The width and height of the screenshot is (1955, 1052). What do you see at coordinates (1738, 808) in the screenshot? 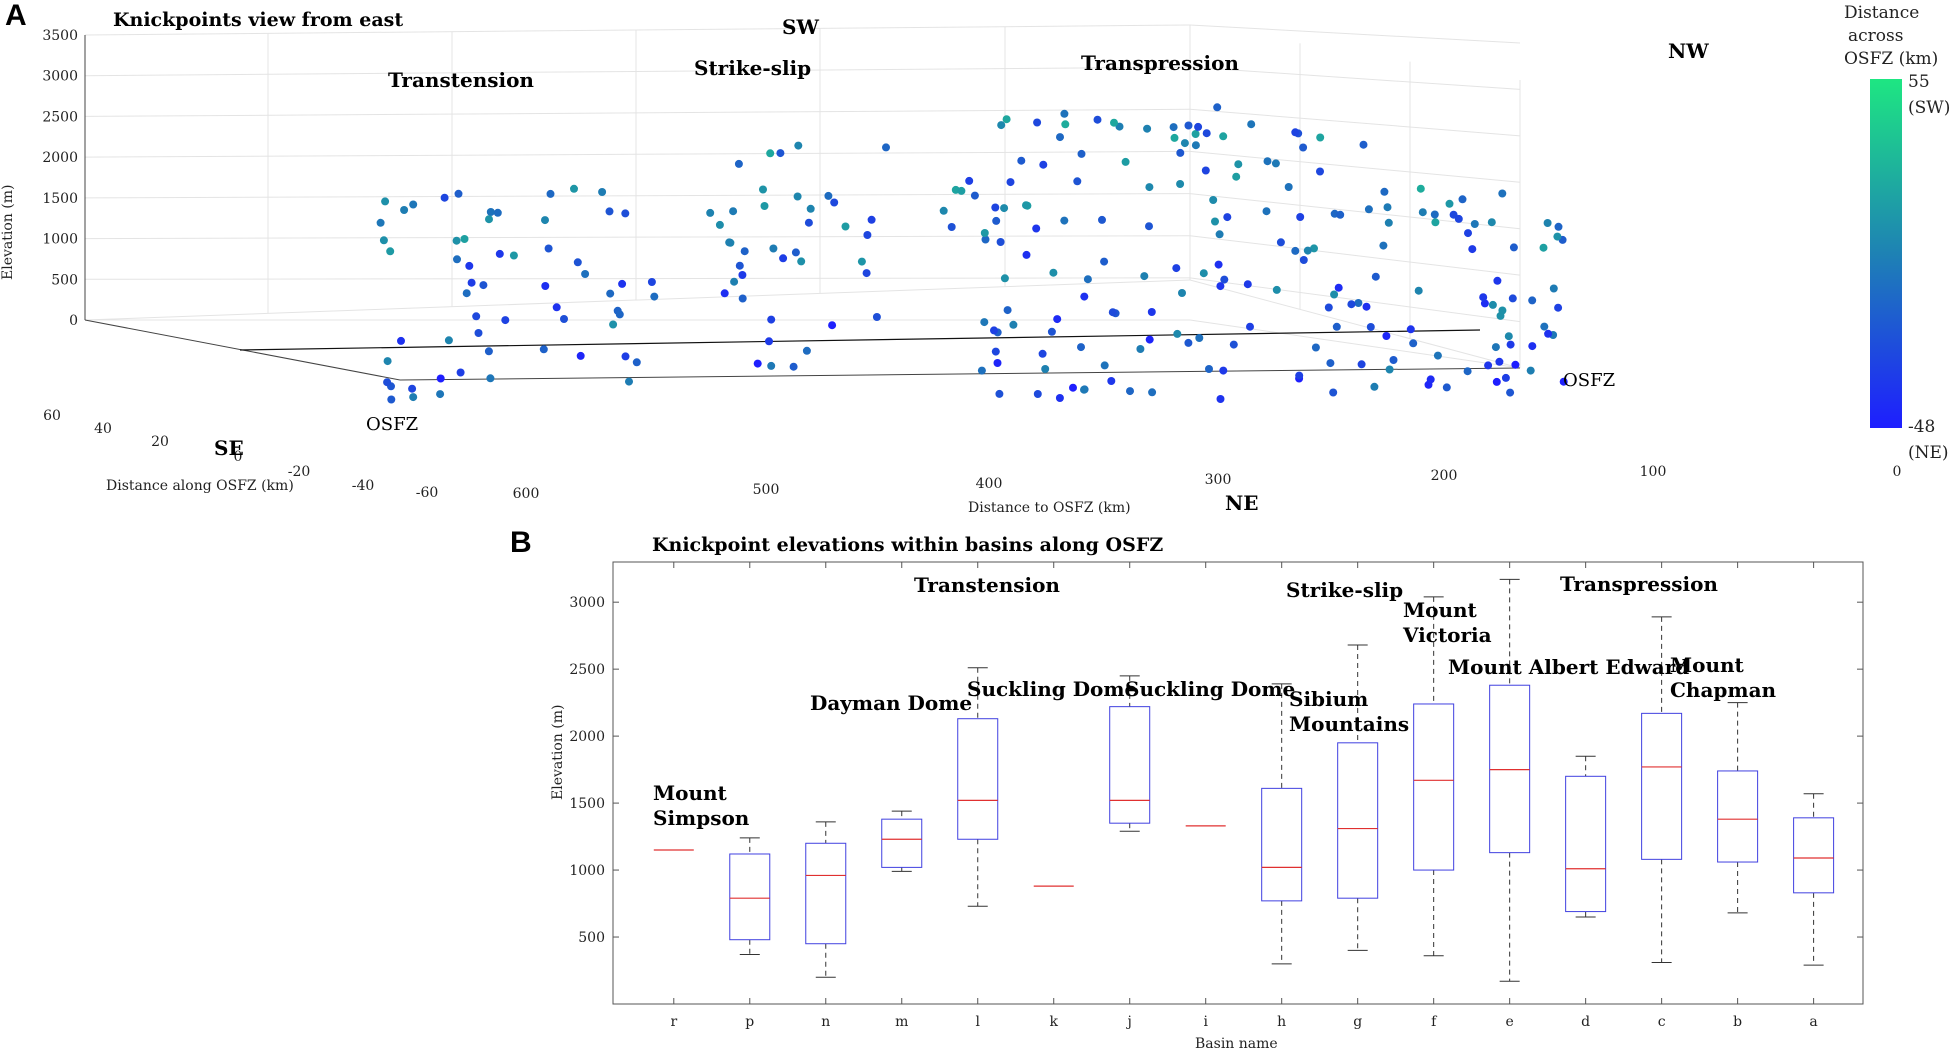
I see `box-b` at bounding box center [1738, 808].